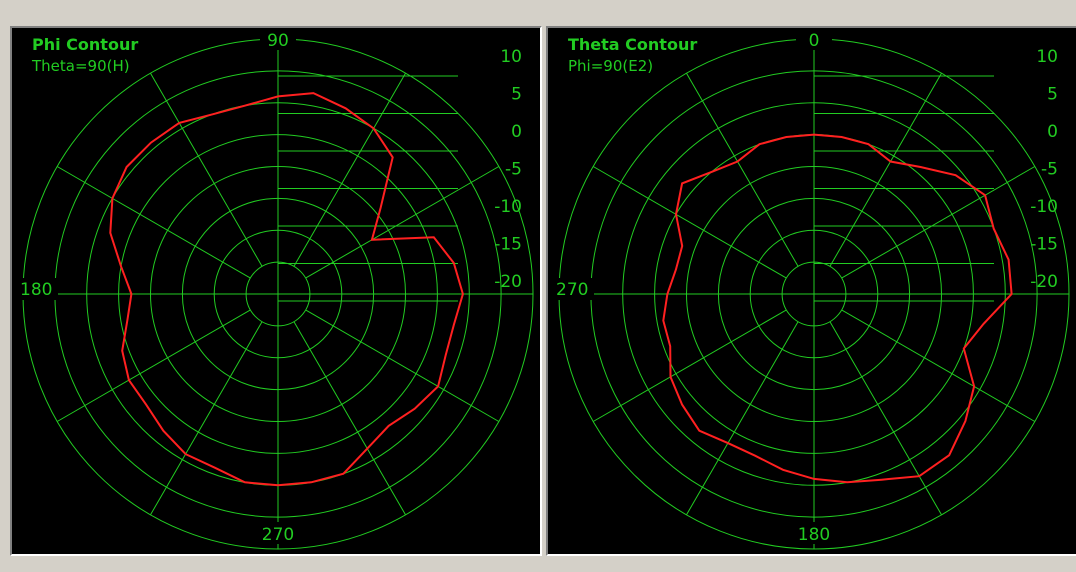  Describe the element at coordinates (80, 66) in the screenshot. I see `chart-subtitle: Theta=90(H)` at that location.